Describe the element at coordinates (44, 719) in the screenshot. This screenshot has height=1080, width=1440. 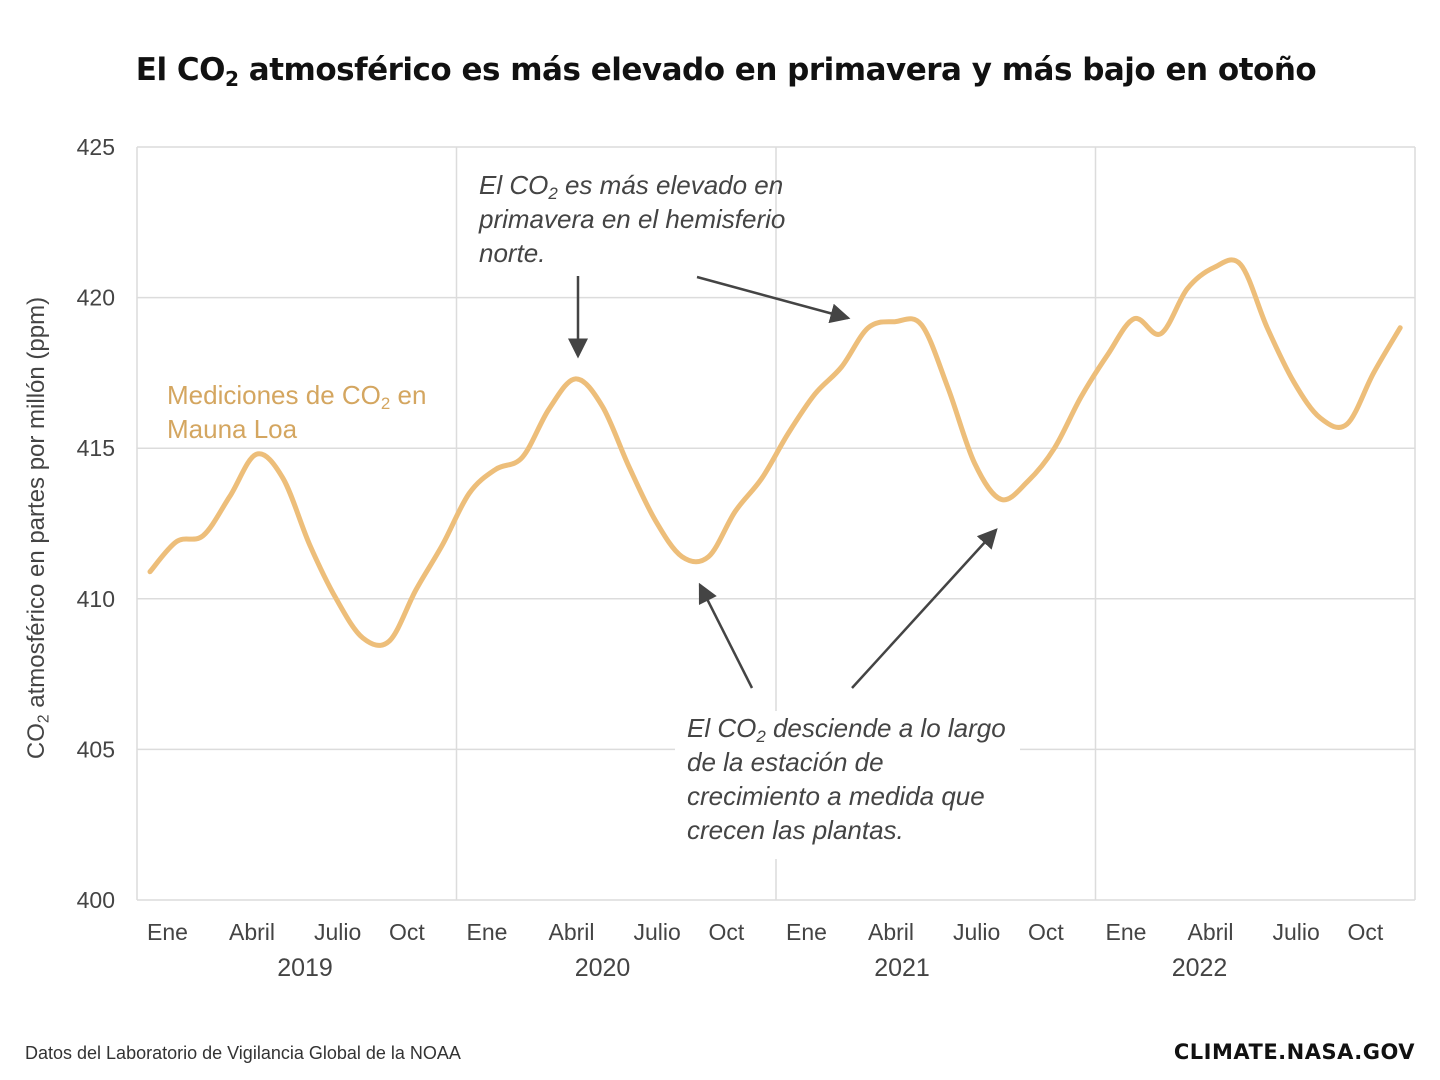
I see `ylabel-subscript: 2` at that location.